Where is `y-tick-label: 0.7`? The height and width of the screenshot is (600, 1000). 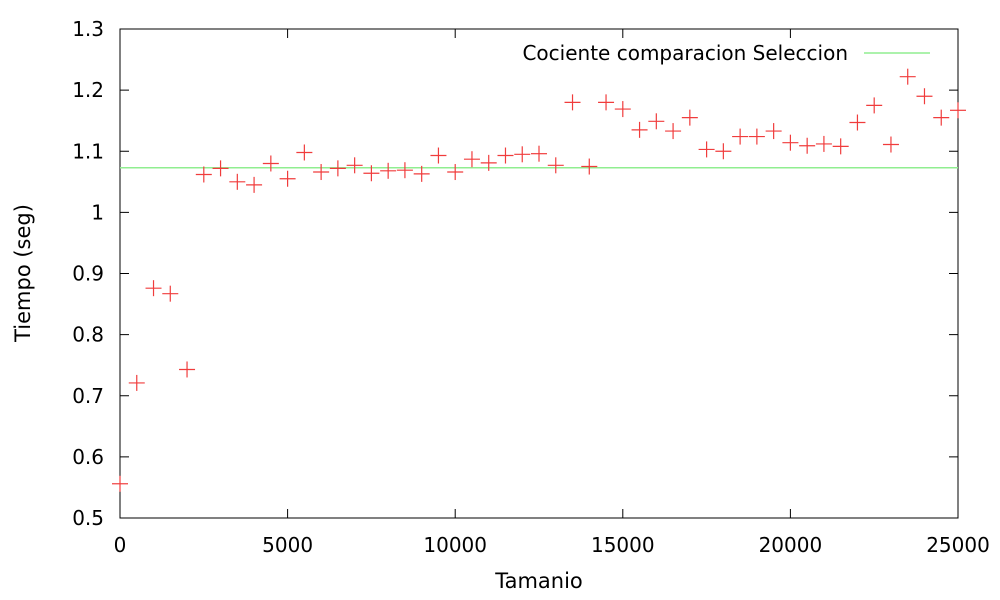 y-tick-label: 0.7 is located at coordinates (88, 396).